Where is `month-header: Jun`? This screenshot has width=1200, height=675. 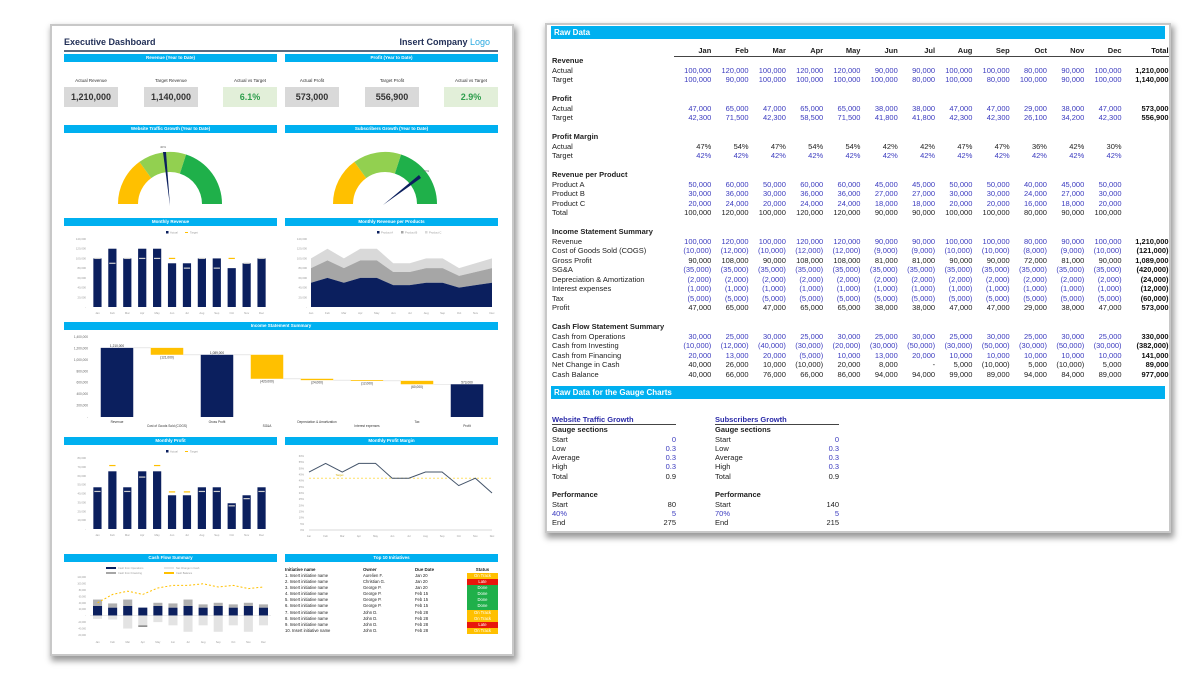 month-header: Jun is located at coordinates (879, 51).